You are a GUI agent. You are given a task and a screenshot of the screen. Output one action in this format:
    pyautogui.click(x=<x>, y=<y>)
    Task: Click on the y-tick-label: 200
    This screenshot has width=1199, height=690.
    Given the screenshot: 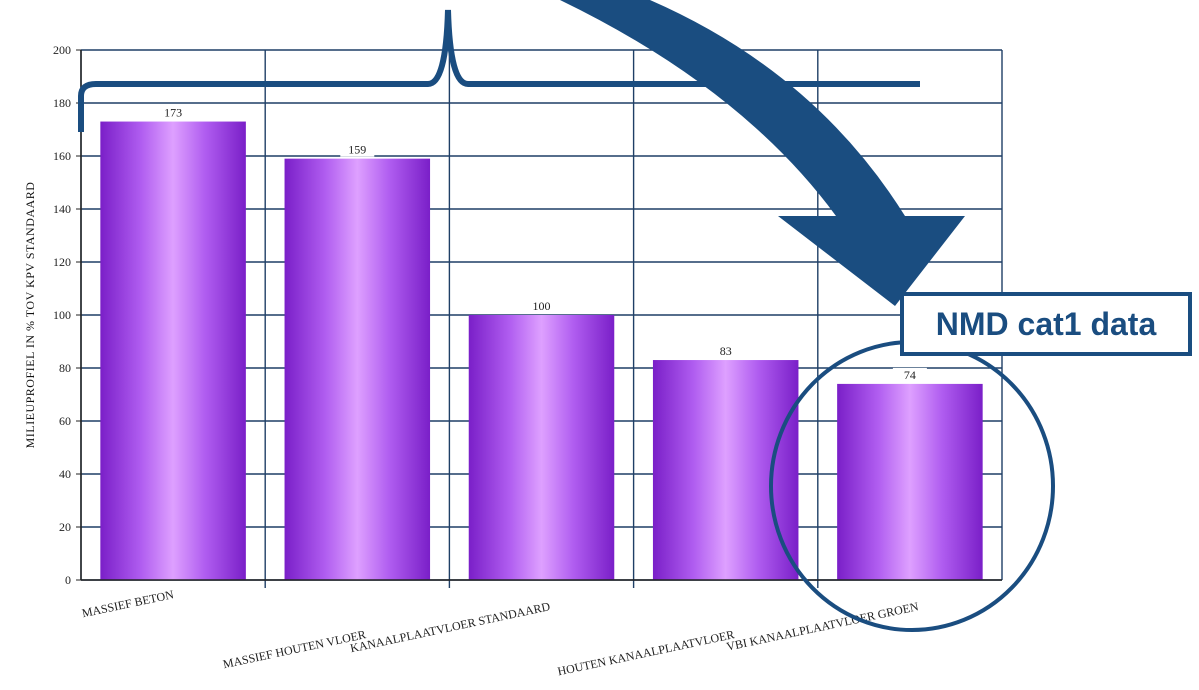 What is the action you would take?
    pyautogui.click(x=62, y=50)
    